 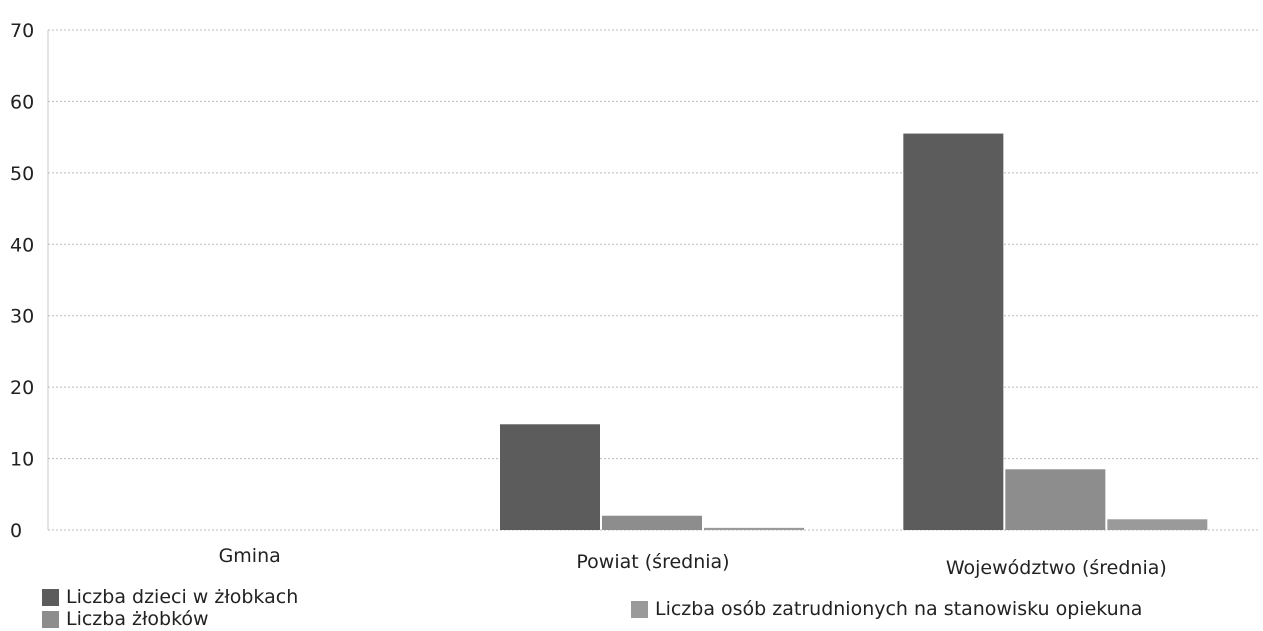 I want to click on legend-label-zlobkow: Liczba żłobków, so click(x=137, y=619).